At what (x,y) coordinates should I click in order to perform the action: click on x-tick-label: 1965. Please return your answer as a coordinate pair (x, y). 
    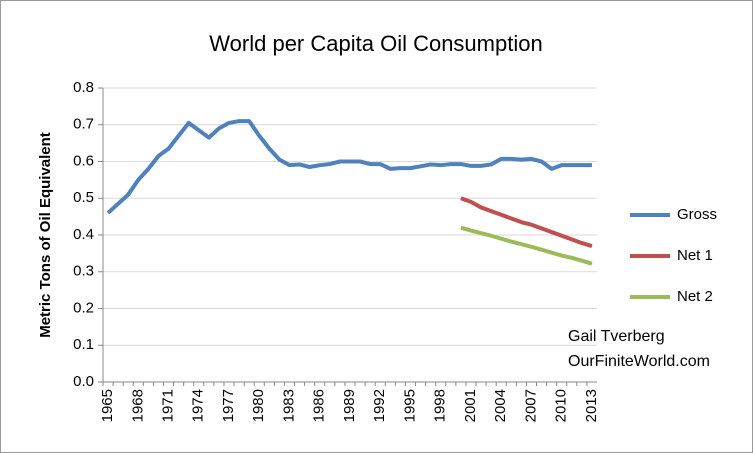
    Looking at the image, I should click on (107, 405).